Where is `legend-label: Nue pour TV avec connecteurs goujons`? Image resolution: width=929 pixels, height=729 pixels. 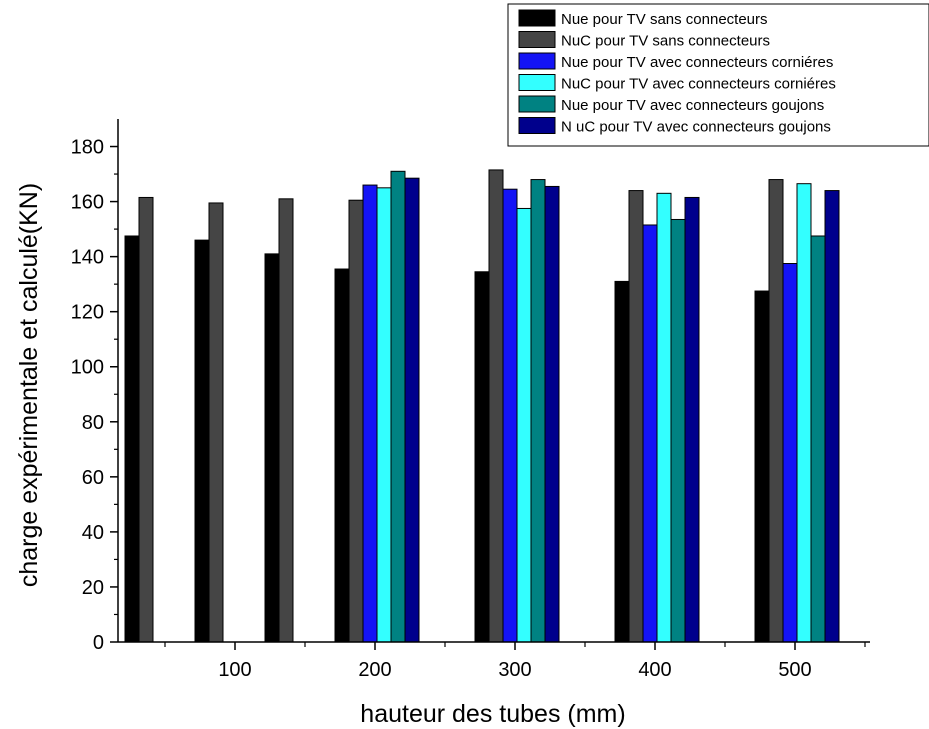
legend-label: Nue pour TV avec connecteurs goujons is located at coordinates (692, 105).